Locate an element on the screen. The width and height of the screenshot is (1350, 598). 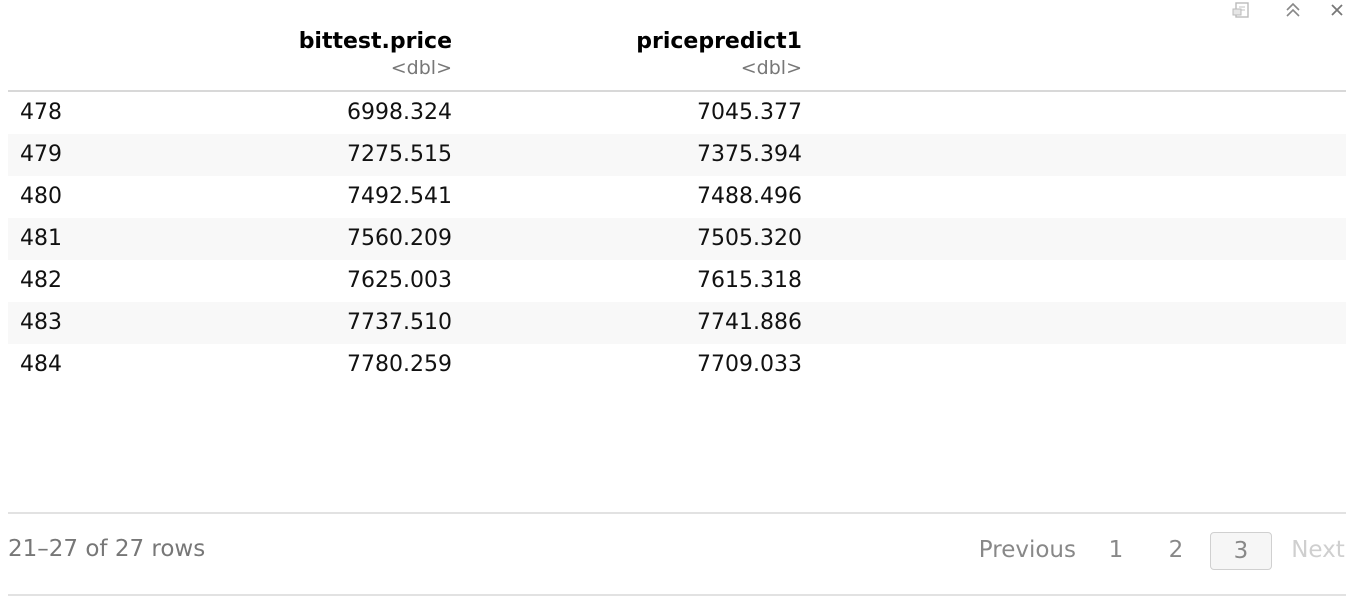
page-3-button: 3 is located at coordinates (1241, 551).